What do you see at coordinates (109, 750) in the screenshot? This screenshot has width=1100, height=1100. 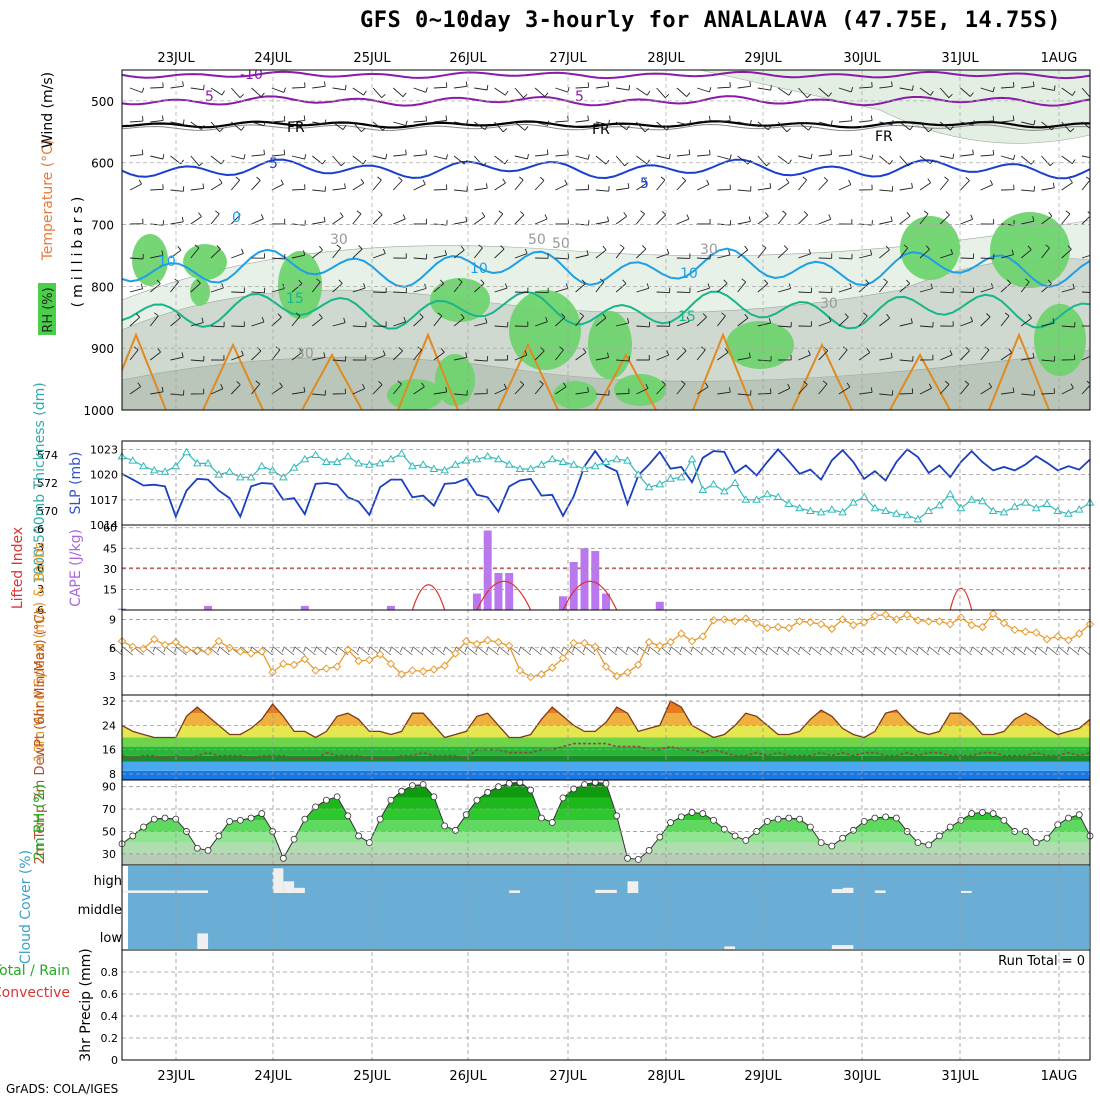 I see `temp-tick: 16` at bounding box center [109, 750].